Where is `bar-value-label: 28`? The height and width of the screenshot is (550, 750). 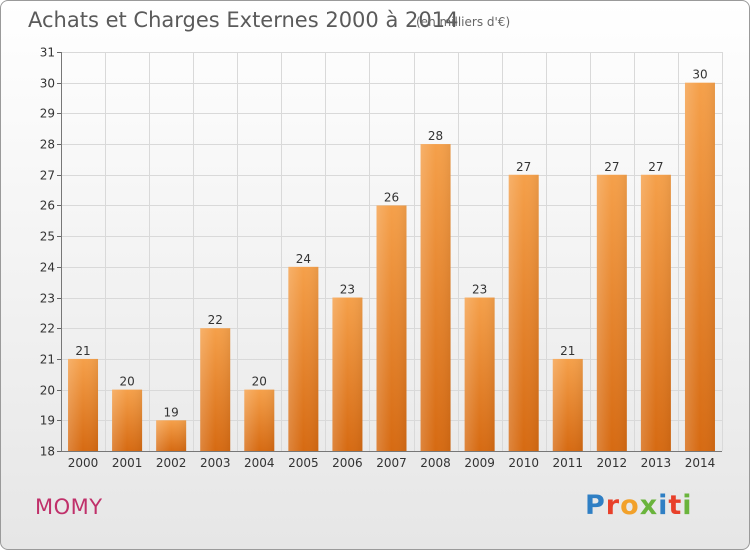 bar-value-label: 28 is located at coordinates (435, 136).